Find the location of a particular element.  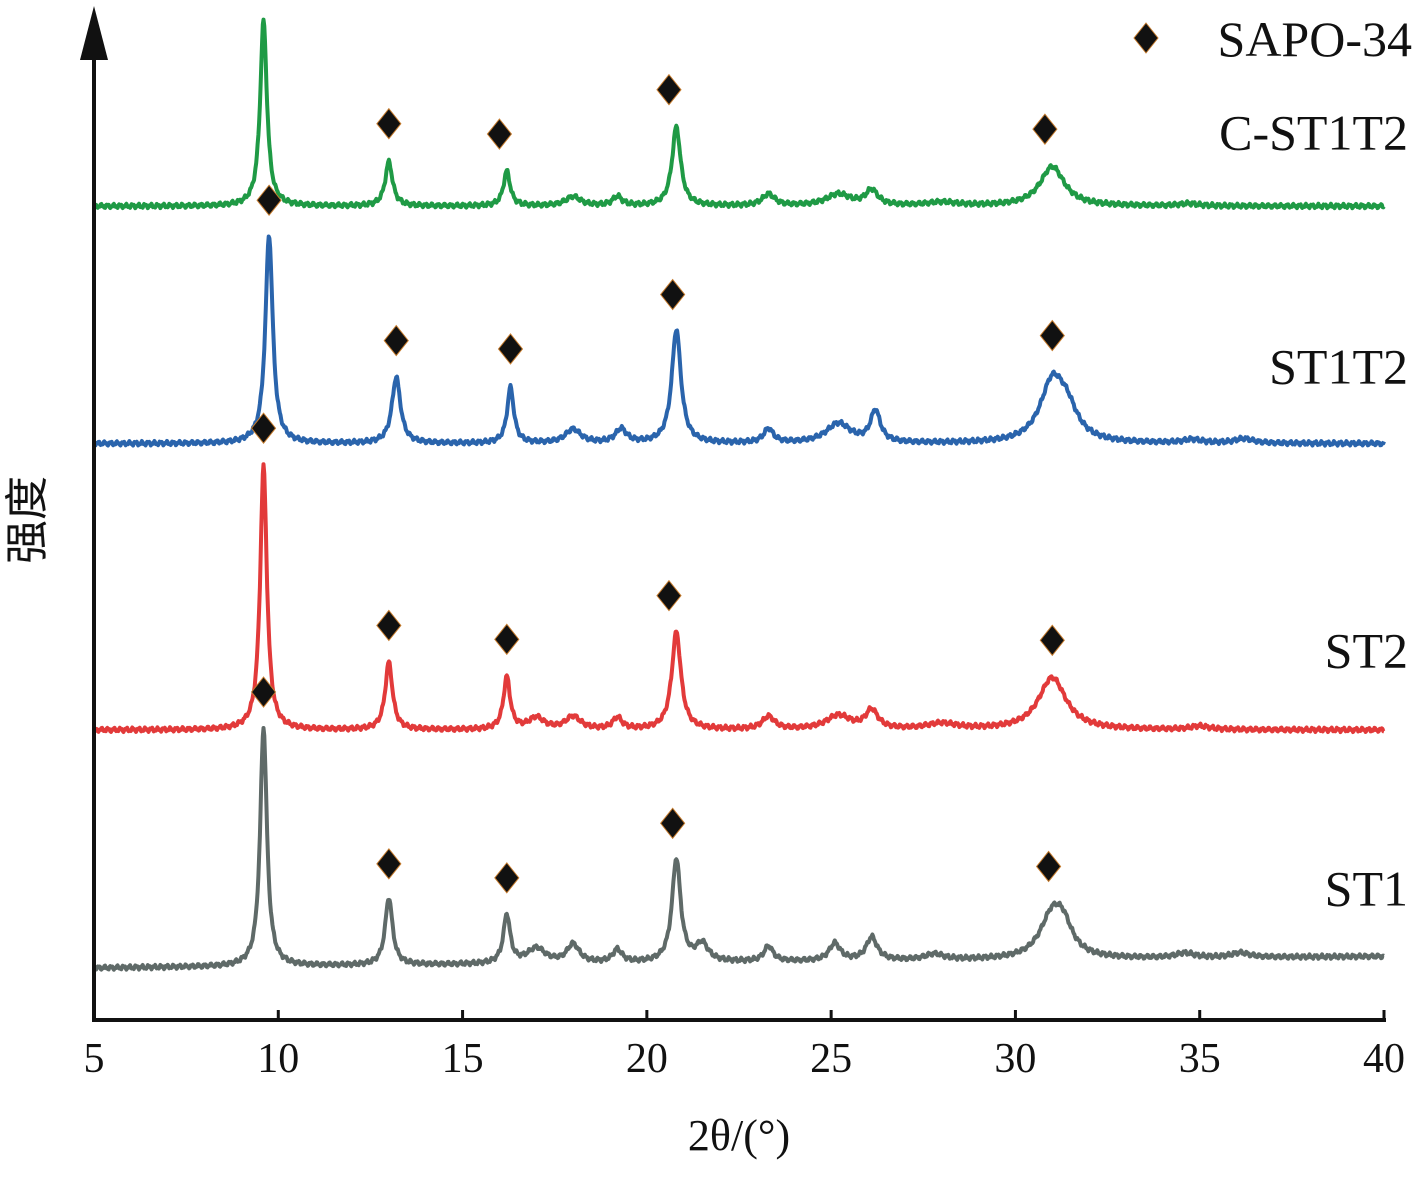

x-axis: 5 10 15 20 25 30 35 40 2θ/(°) is located at coordinates (744, 1085).